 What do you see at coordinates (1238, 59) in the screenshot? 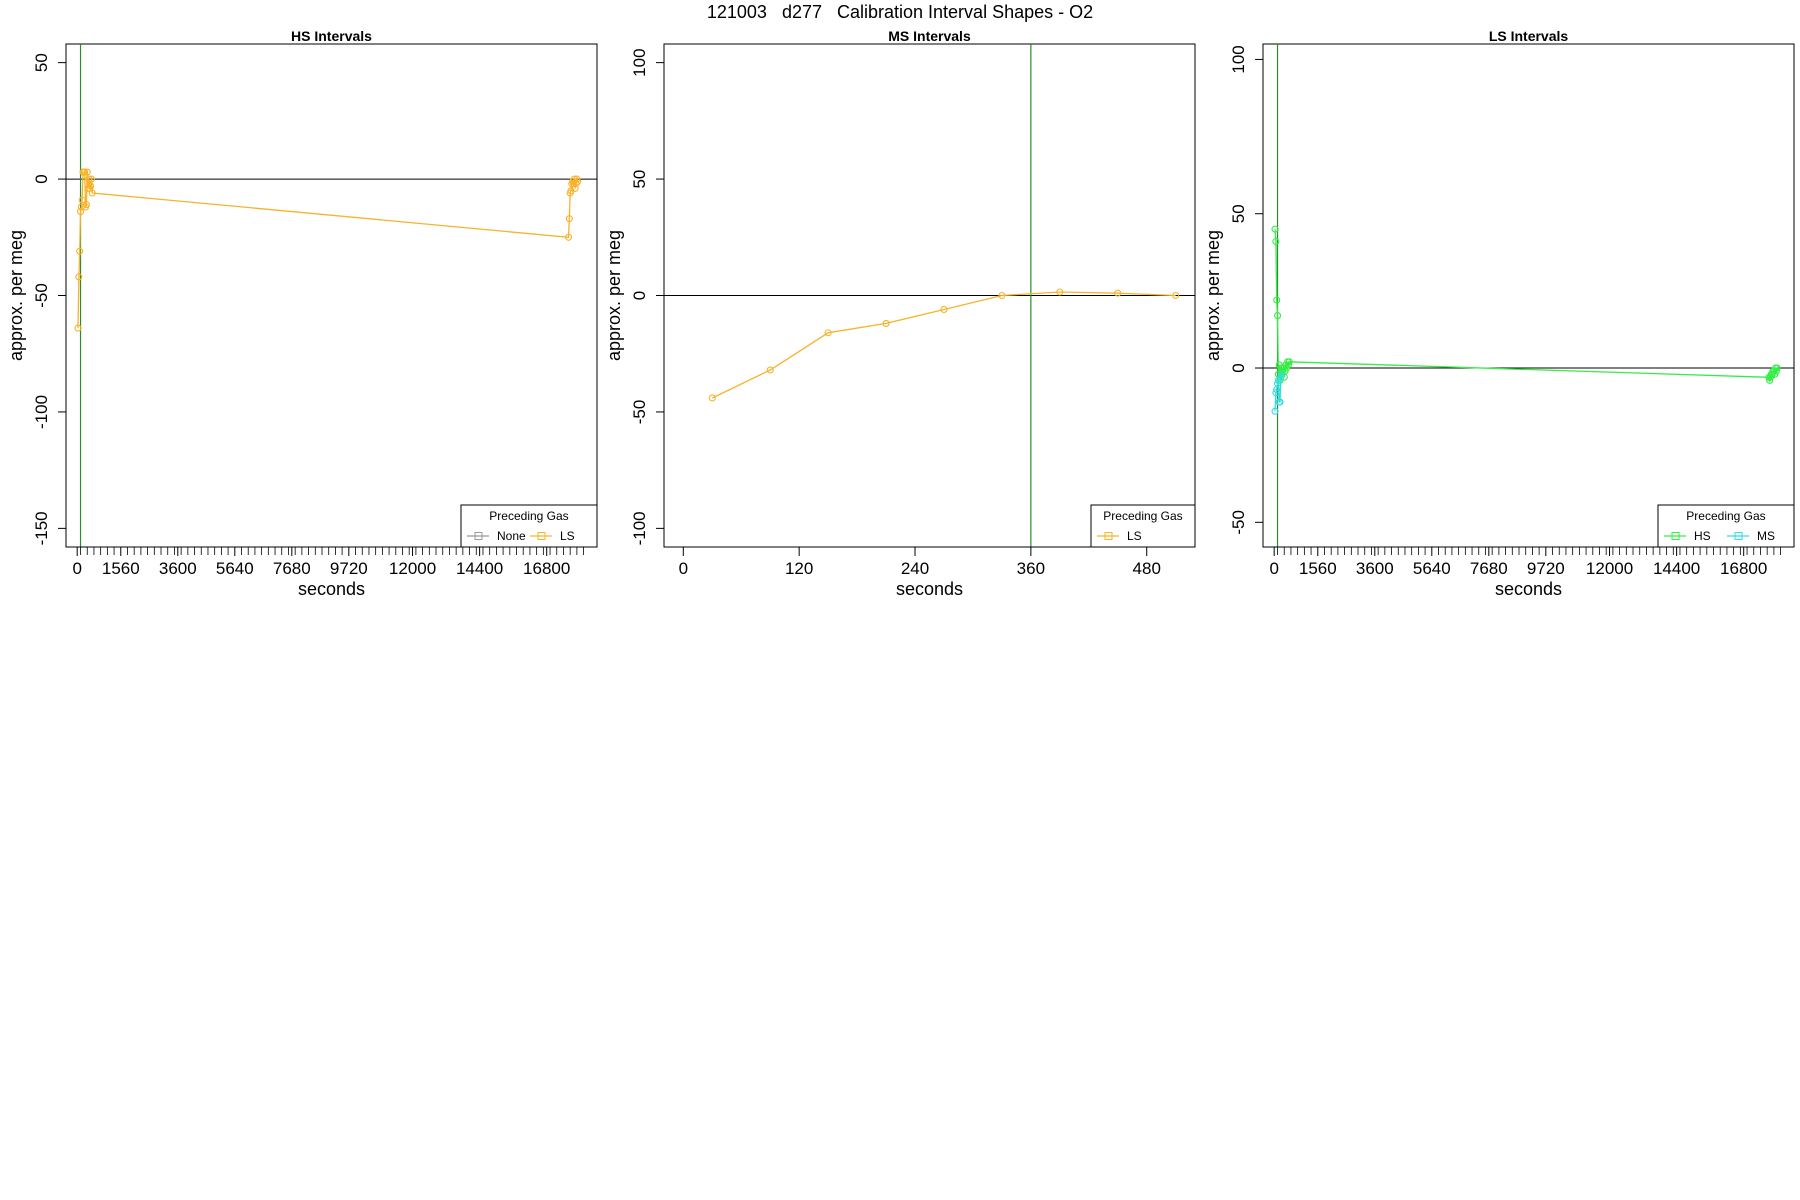
I see `y-tick-label: 100` at bounding box center [1238, 59].